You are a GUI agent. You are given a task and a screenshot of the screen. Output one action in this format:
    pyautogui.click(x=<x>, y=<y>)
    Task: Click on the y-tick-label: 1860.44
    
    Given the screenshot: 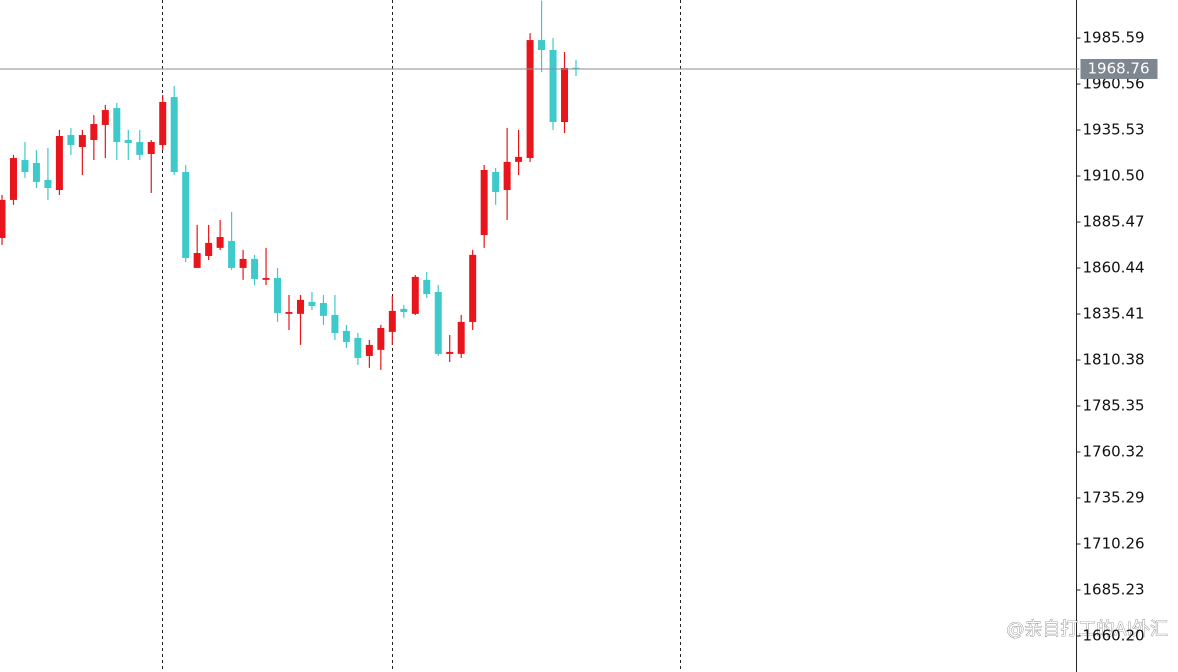 What is the action you would take?
    pyautogui.click(x=1114, y=268)
    